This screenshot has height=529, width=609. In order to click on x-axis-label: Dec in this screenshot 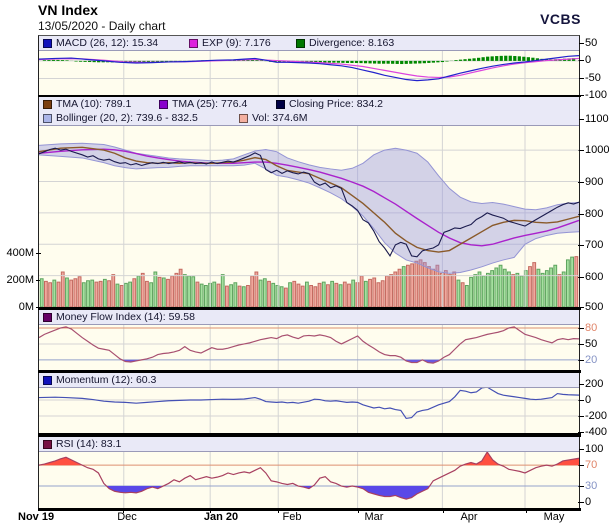, I will do `click(127, 517)`.